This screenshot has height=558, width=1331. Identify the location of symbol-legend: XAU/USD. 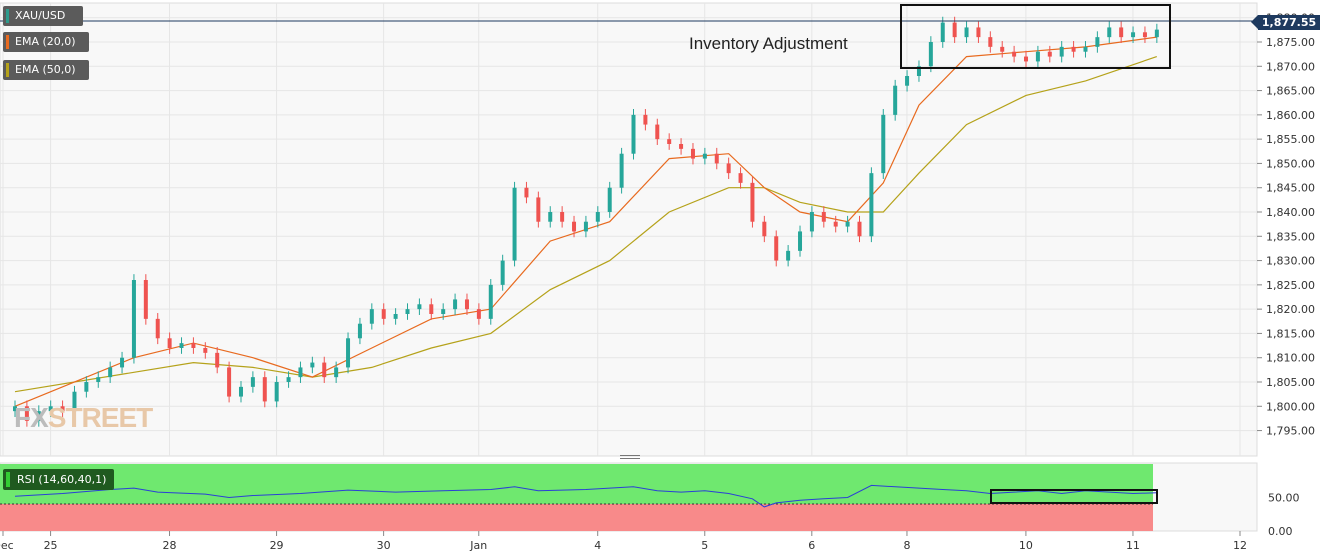
(43, 16).